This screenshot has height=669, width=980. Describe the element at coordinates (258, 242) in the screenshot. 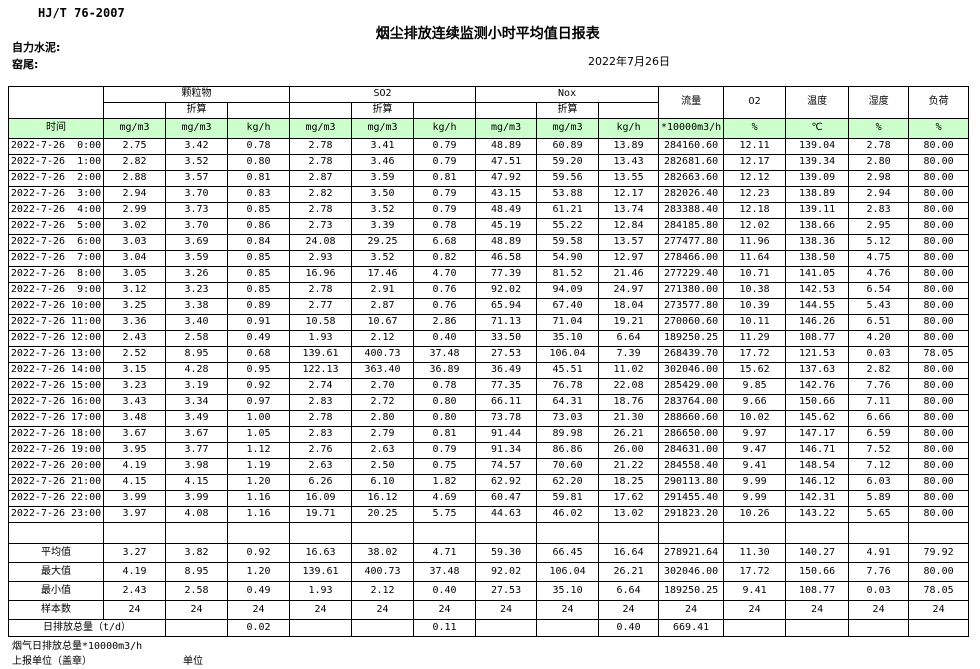

I see `value-cell: 0.84` at that location.